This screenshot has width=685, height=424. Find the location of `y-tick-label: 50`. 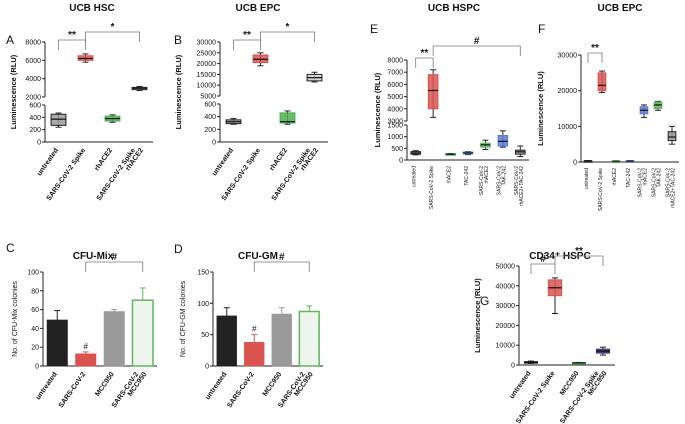

y-tick-label: 50 is located at coordinates (205, 335).